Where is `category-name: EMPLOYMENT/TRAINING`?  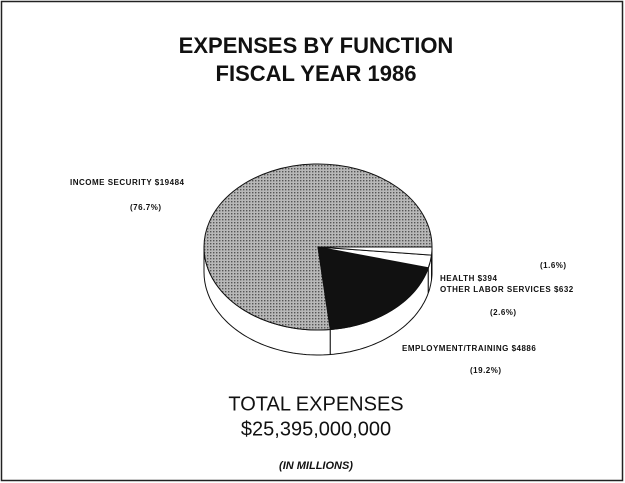
category-name: EMPLOYMENT/TRAINING is located at coordinates (455, 348).